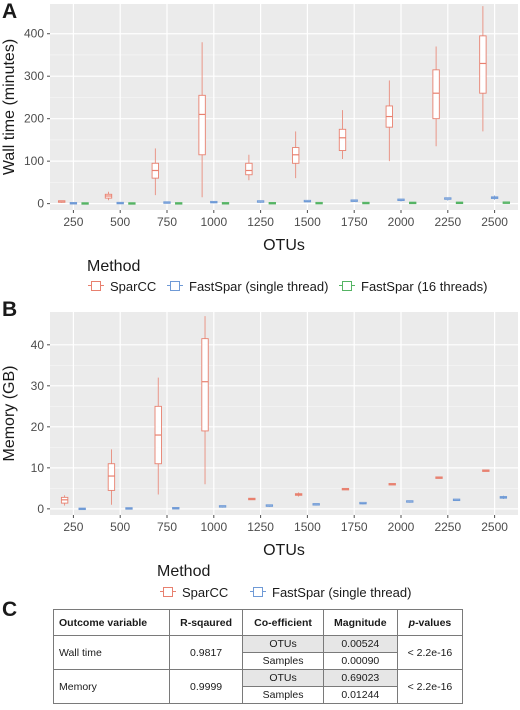 The height and width of the screenshot is (710, 520). What do you see at coordinates (175, 286) in the screenshot?
I see `legend-a-fastspar-single-key` at bounding box center [175, 286].